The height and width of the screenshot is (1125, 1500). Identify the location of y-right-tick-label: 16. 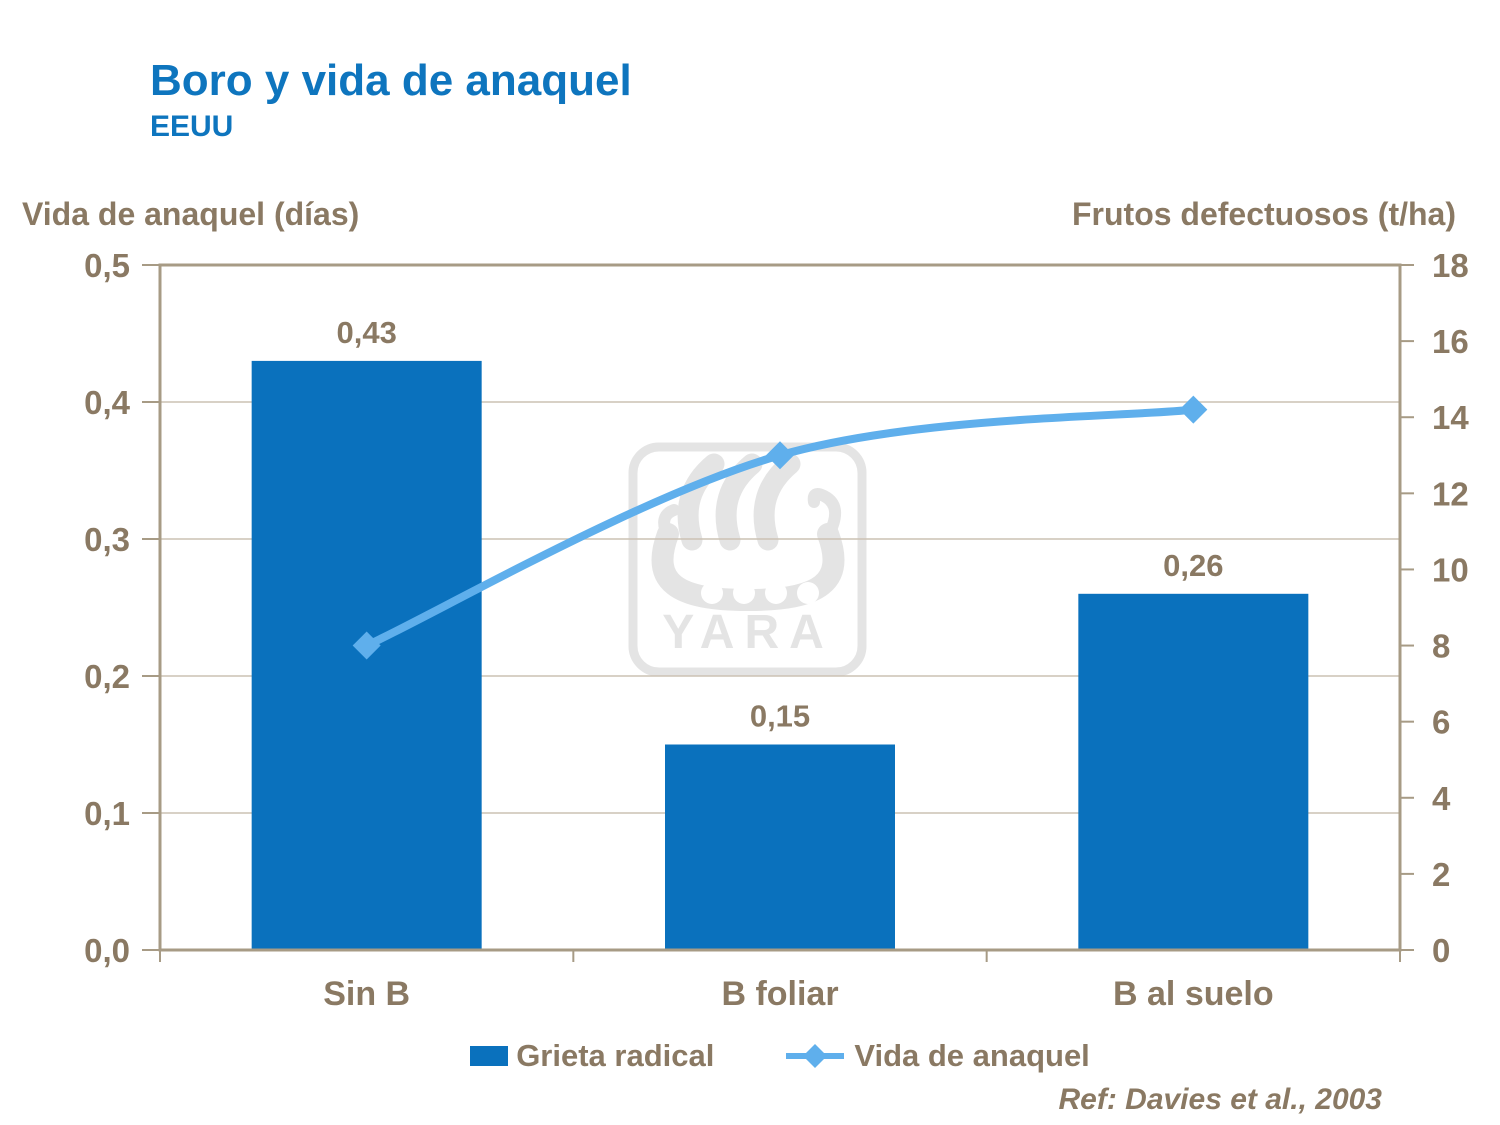
(1450, 341).